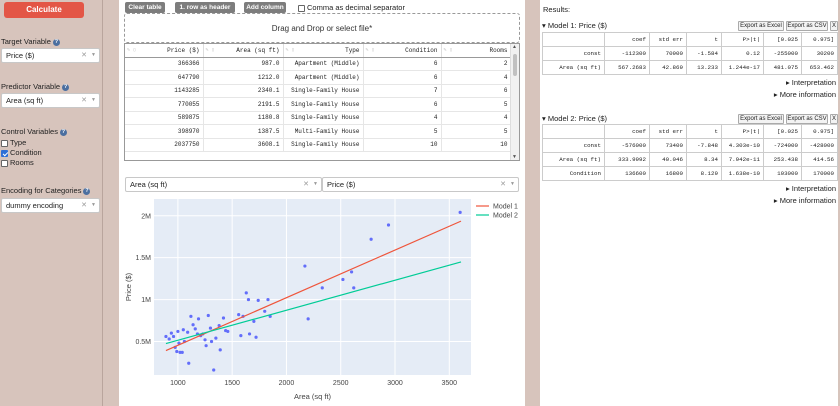 The height and width of the screenshot is (406, 840). What do you see at coordinates (17, 162) in the screenshot?
I see `control-checkbox-rooms: Rooms` at bounding box center [17, 162].